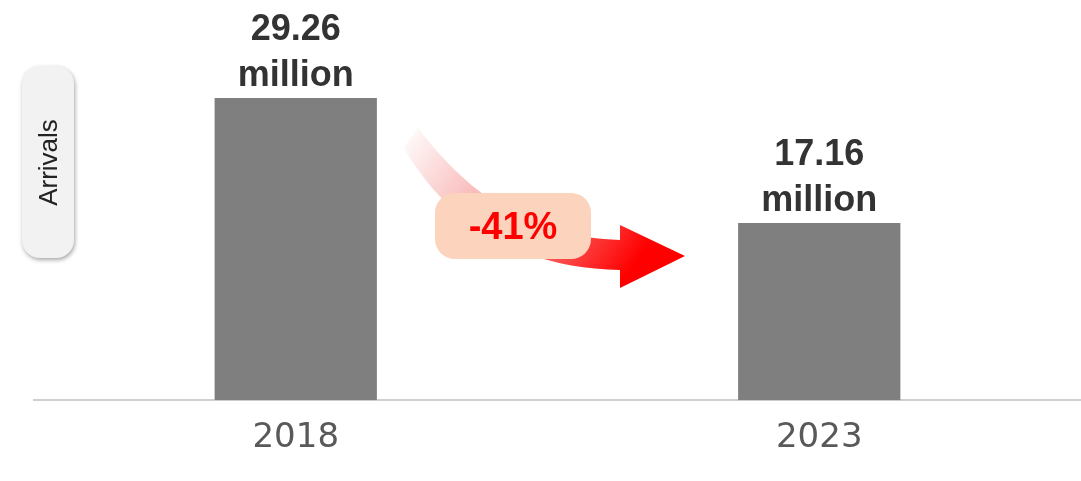 The height and width of the screenshot is (481, 1081). Describe the element at coordinates (48, 162) in the screenshot. I see `y-axis-title: Arrivals` at that location.